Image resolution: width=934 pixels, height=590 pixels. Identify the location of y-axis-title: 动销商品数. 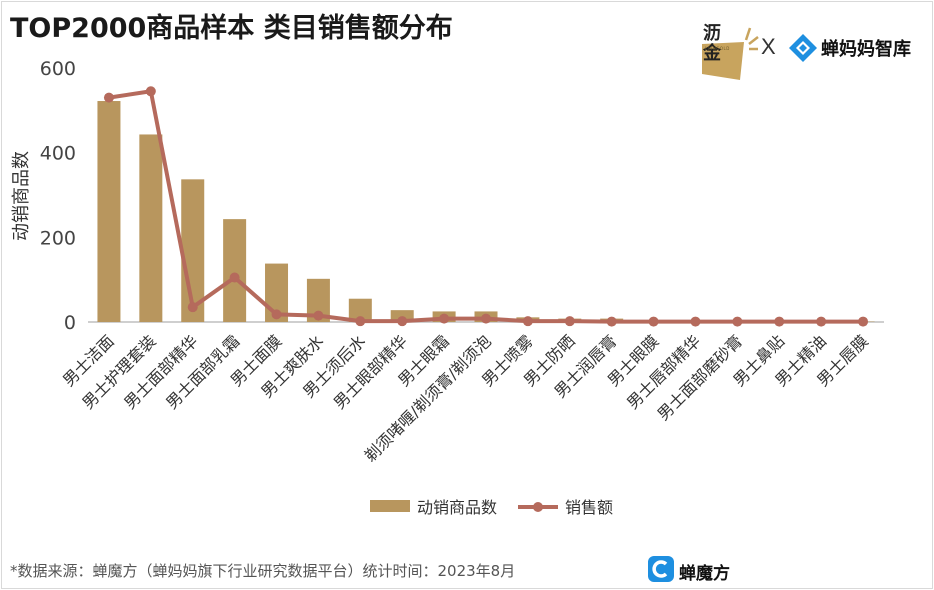
(21, 196).